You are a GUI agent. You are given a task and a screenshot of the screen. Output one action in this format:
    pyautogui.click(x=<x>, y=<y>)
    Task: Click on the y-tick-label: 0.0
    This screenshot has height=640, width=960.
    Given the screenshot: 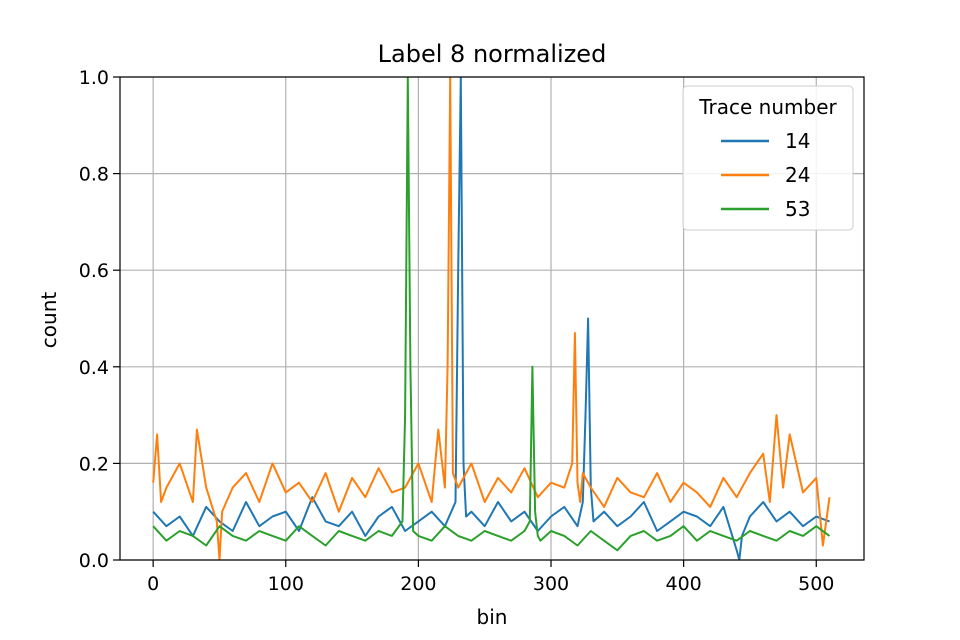 What is the action you would take?
    pyautogui.click(x=94, y=561)
    